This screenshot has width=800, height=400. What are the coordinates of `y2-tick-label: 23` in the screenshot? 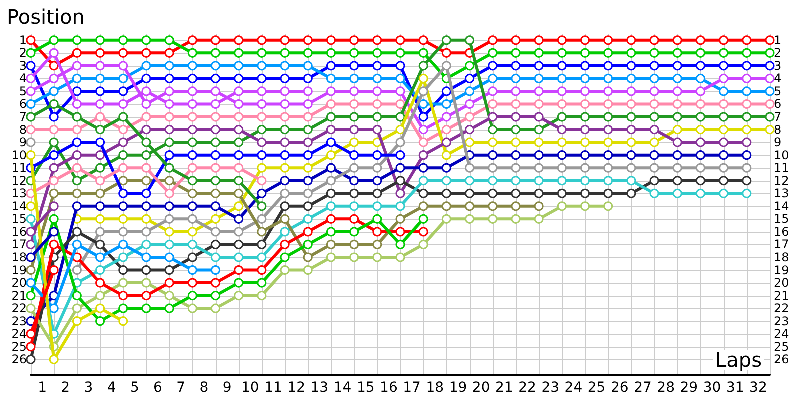 It's located at (782, 321).